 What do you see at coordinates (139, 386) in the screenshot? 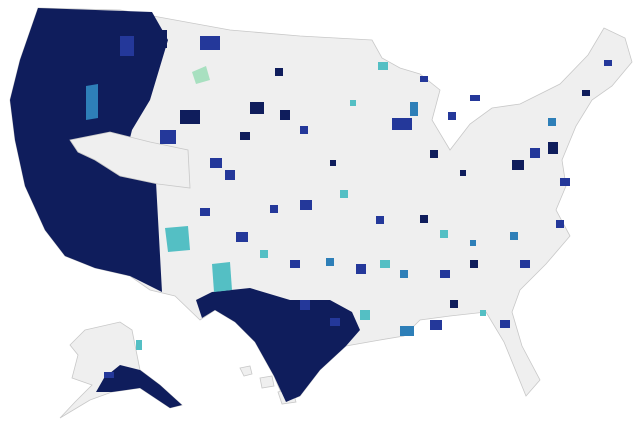
I see `alaska-region` at bounding box center [139, 386].